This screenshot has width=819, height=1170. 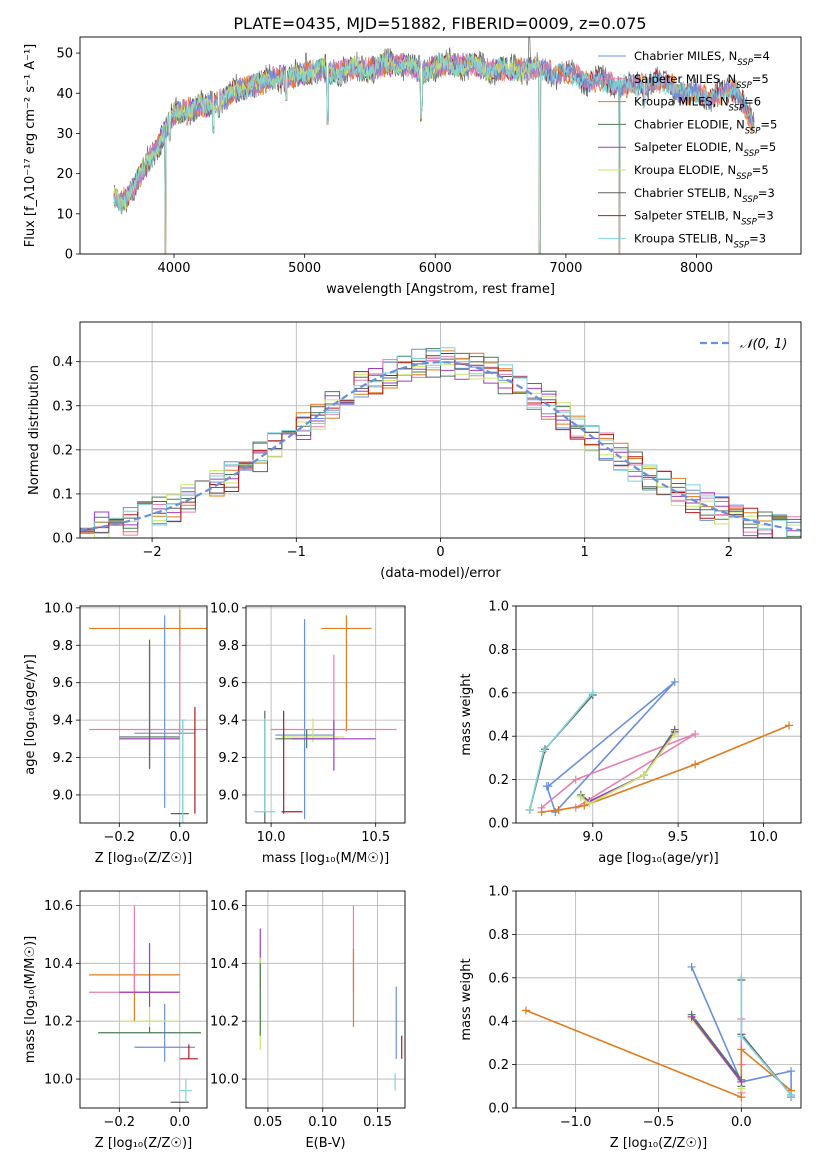 I want to click on age_vs_Z-plot-area, so click(x=143, y=714).